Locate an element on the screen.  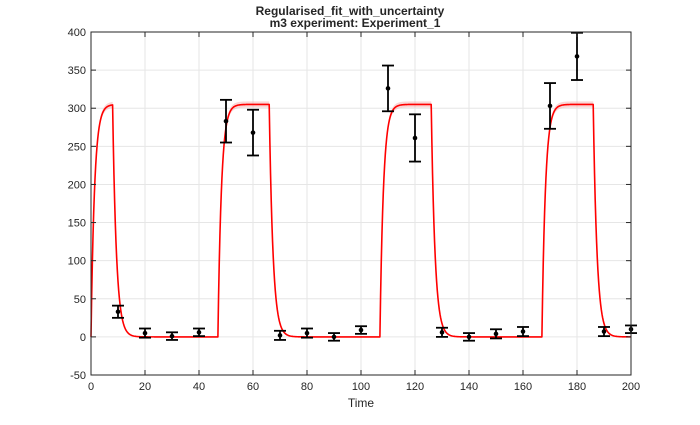
x-tick-label: 20 is located at coordinates (145, 387).